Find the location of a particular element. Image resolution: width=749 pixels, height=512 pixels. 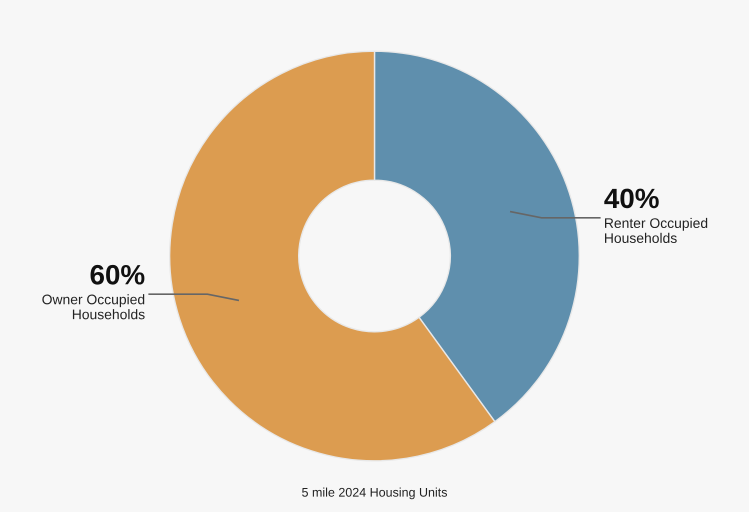

data-label: 40% is located at coordinates (631, 198).